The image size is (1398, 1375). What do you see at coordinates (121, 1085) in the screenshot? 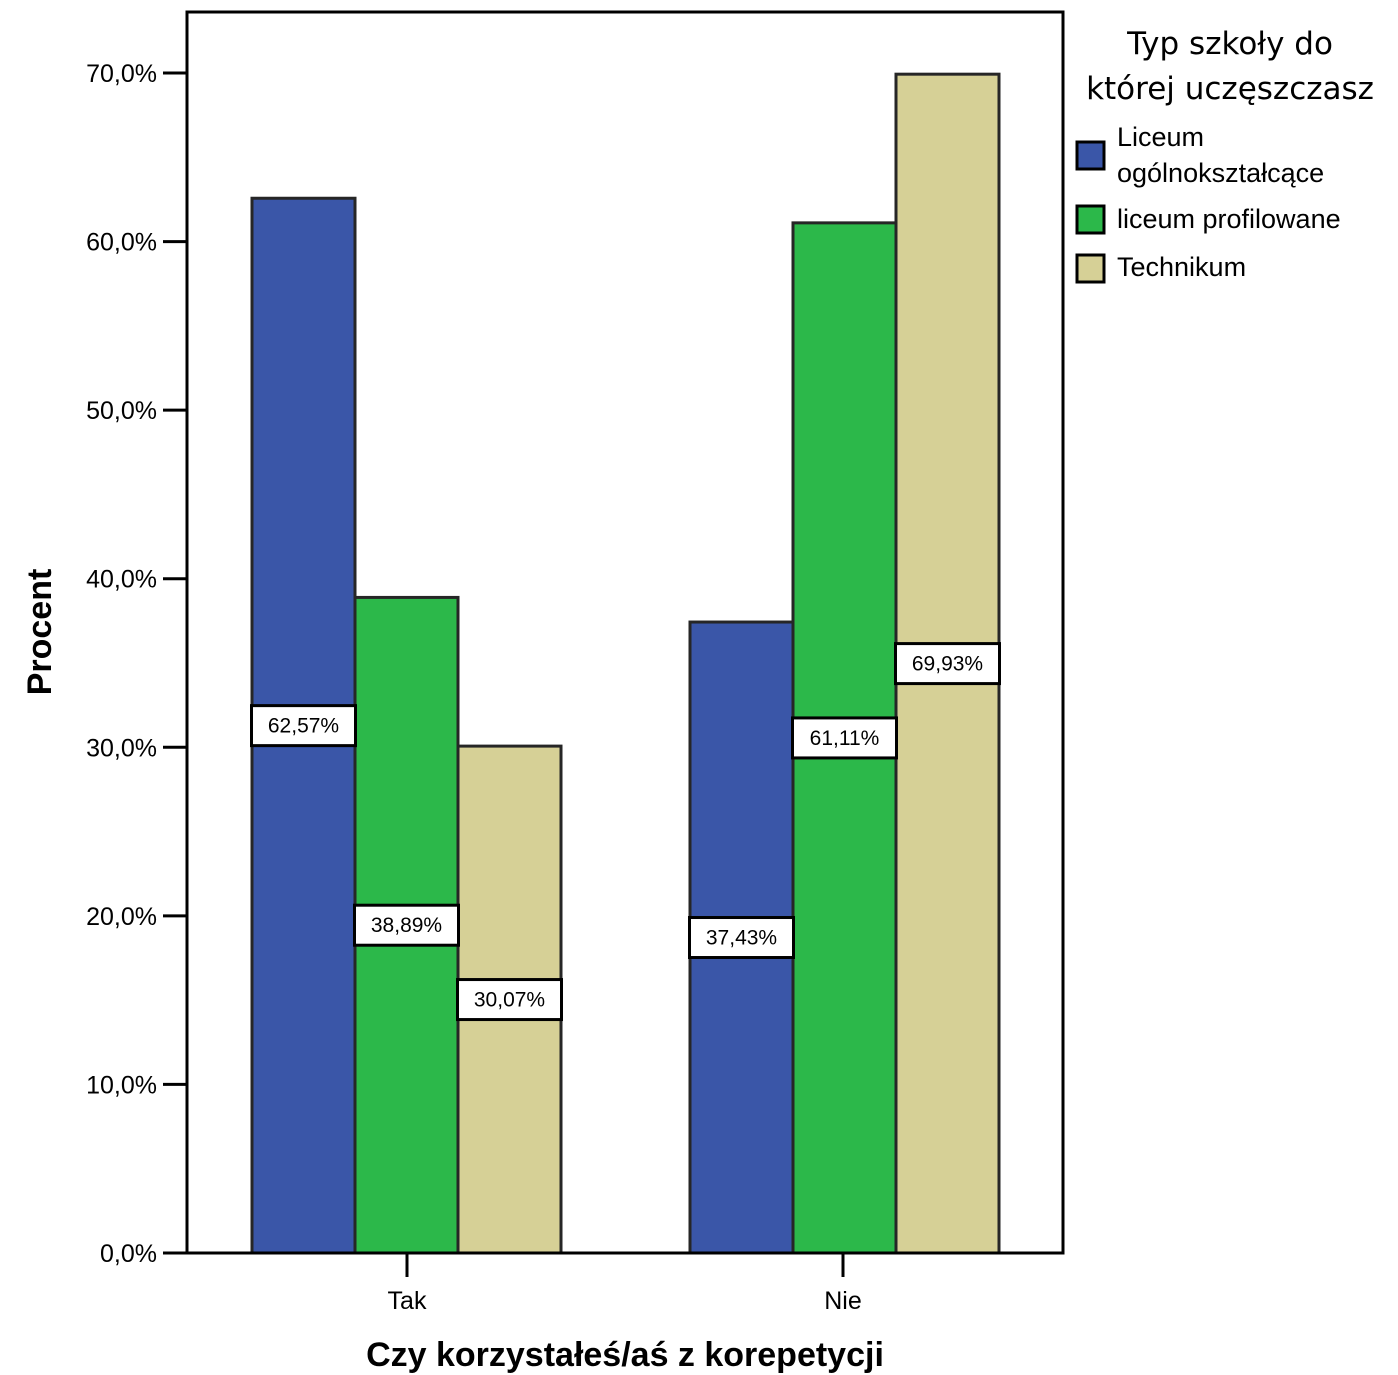
I see `y-tick-label: 10,0%` at bounding box center [121, 1085].